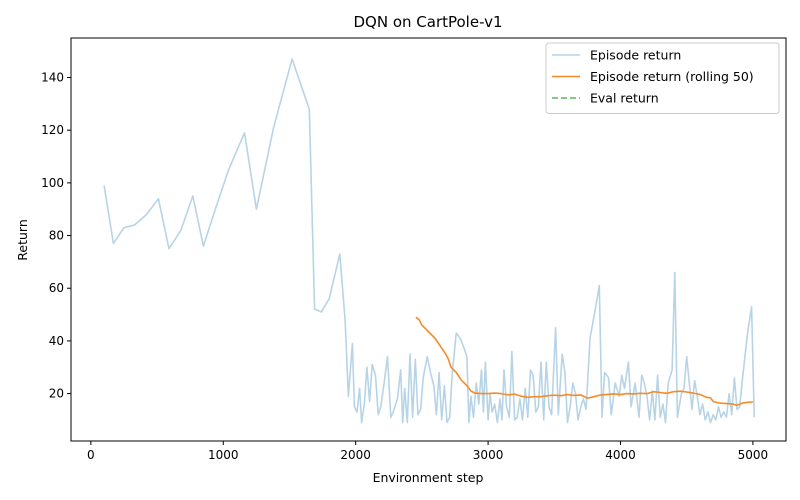  I want to click on y-tick-label: 20, so click(56, 394).